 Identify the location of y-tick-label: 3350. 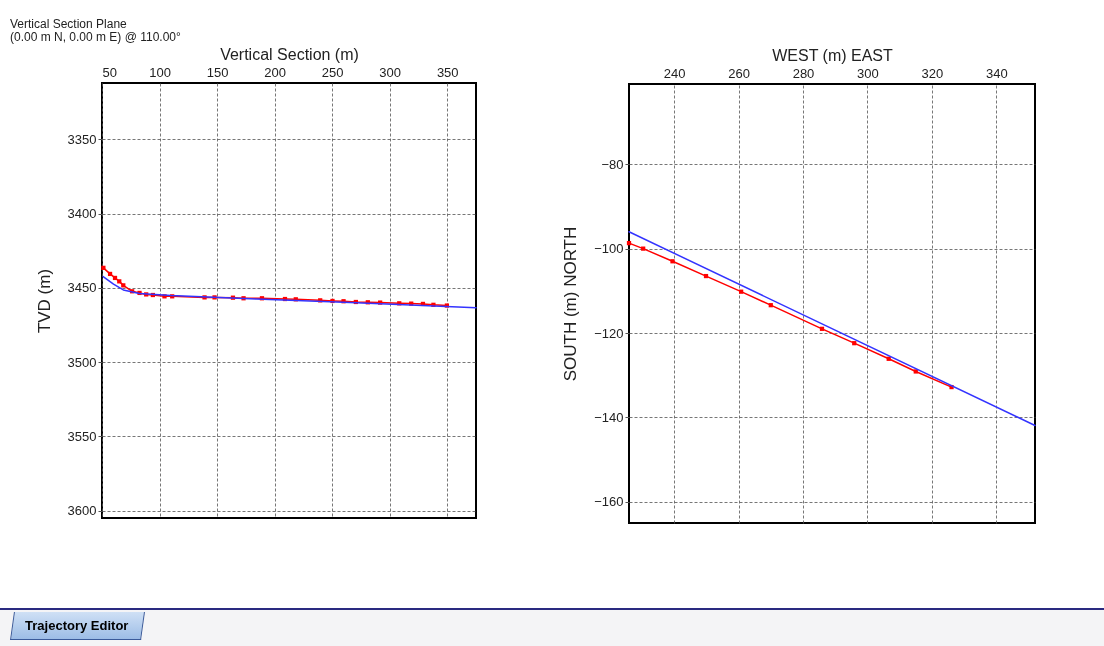
(82, 139).